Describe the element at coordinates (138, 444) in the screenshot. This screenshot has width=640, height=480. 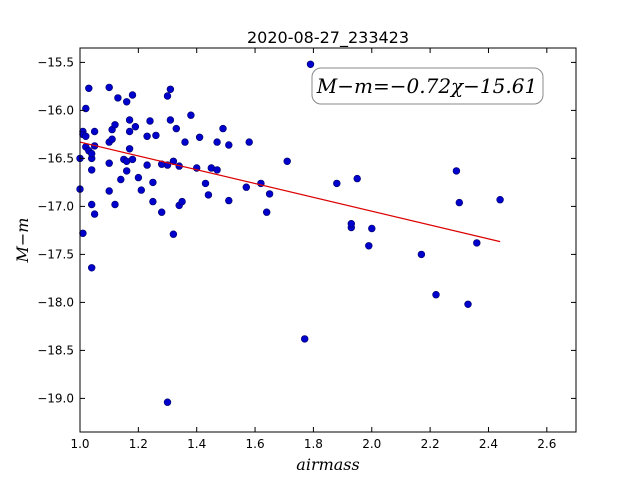
I see `x-tick-label: 1.2` at that location.